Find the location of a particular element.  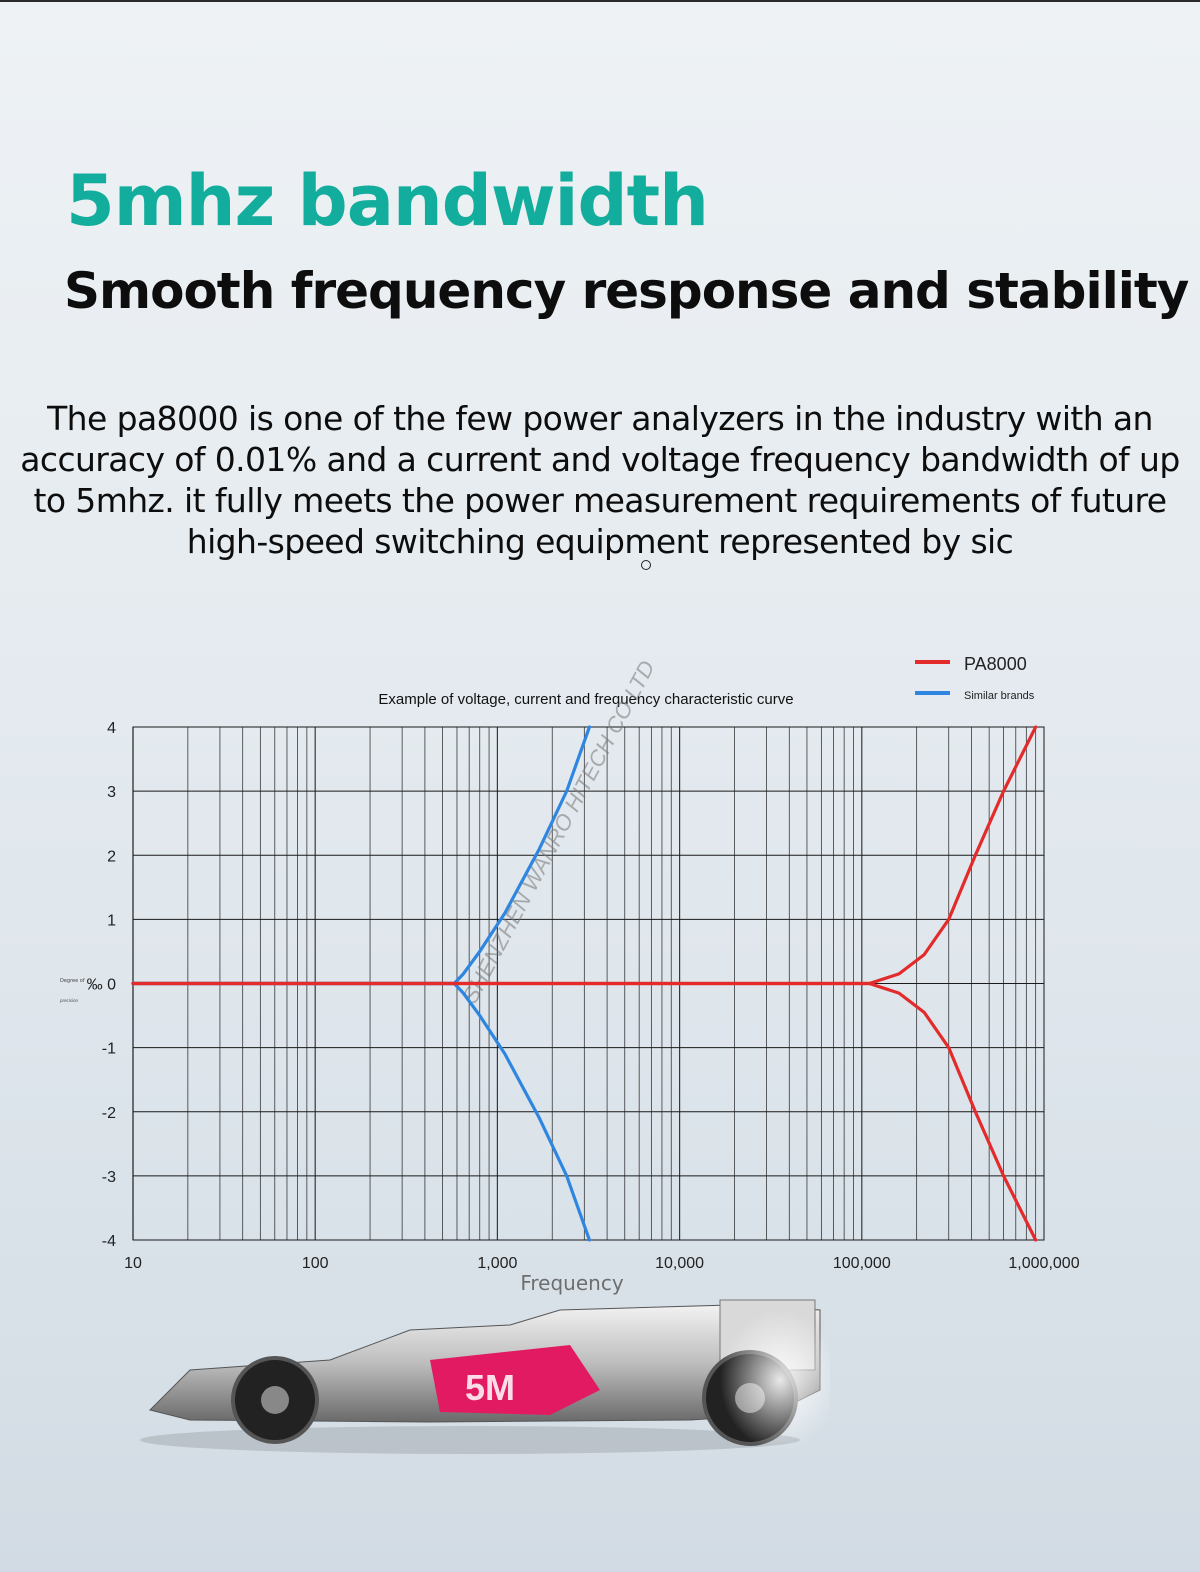

y-axis-label-line2: precision is located at coordinates (69, 1000).